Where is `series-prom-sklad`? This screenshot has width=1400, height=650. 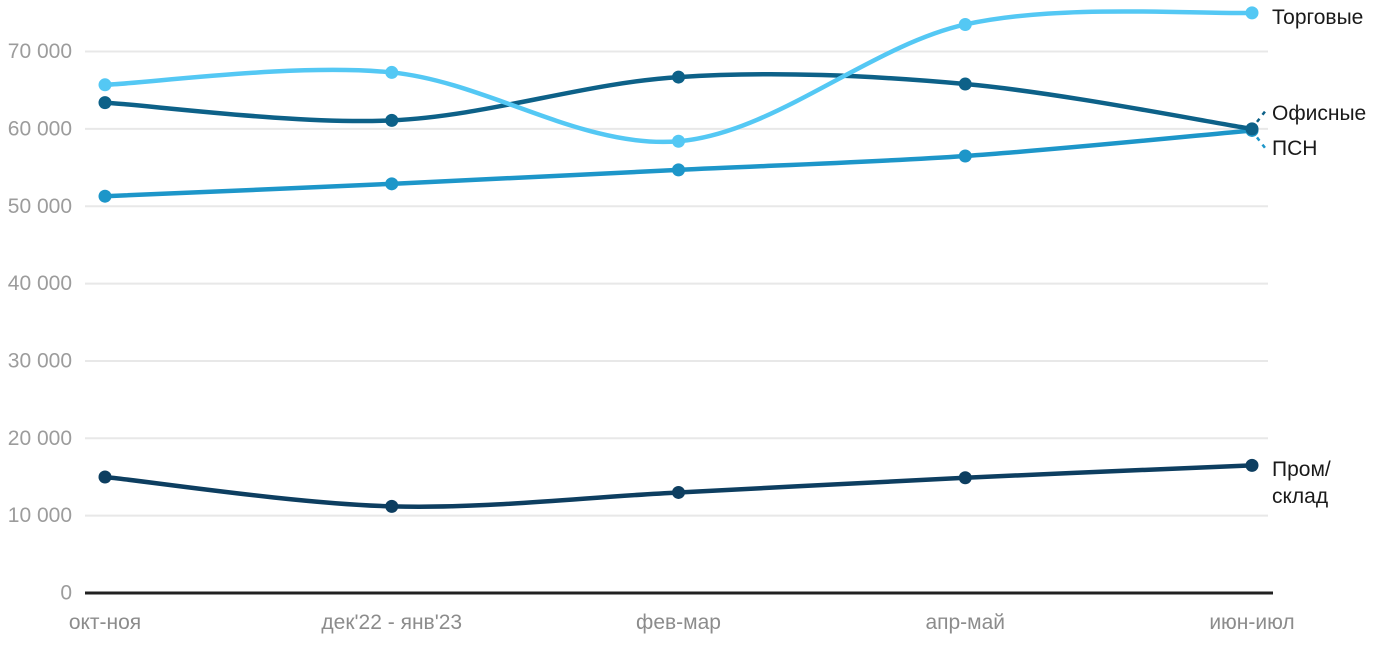
series-prom-sklad is located at coordinates (678, 485).